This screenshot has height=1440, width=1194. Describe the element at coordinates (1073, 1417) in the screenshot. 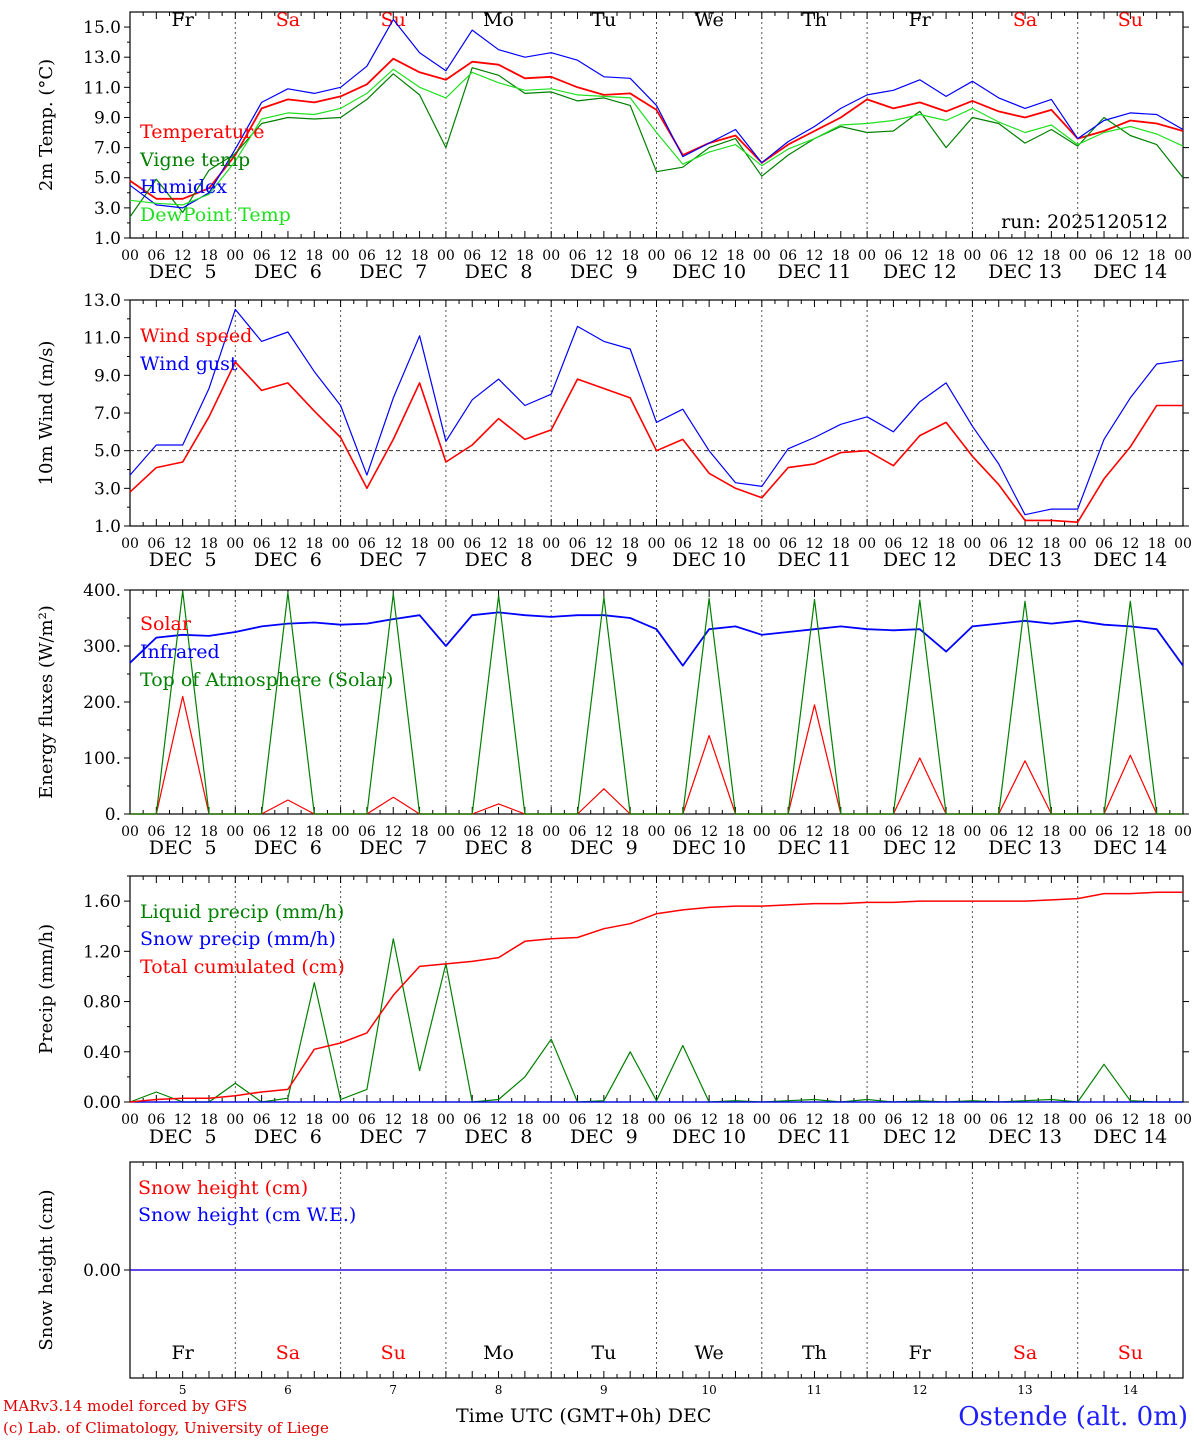

I see `station-name: Ostende (alt. 0m)` at that location.